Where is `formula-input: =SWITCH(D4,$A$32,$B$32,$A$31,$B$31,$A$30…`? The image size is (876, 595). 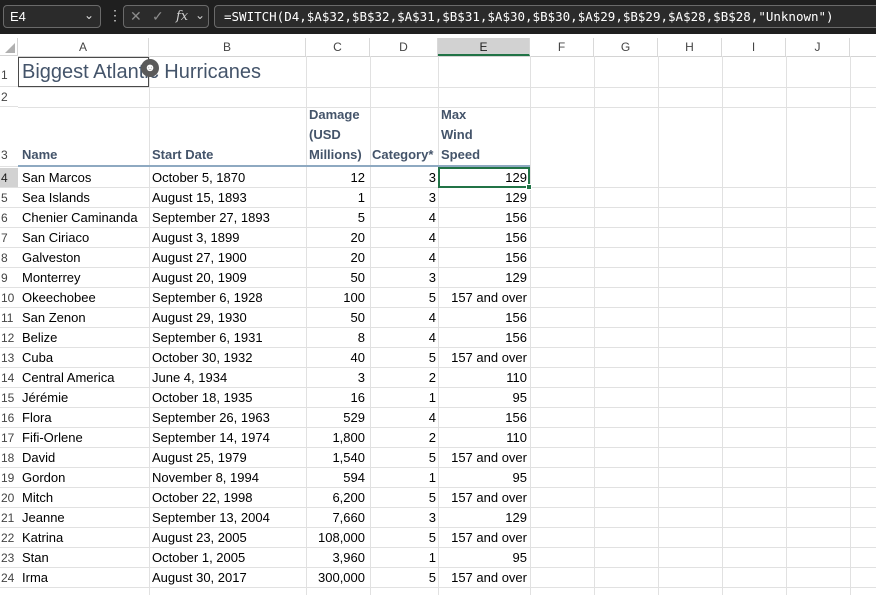
formula-input: =SWITCH(D4,$A$32,$B$32,$A$31,$B$31,$A$30… is located at coordinates (545, 16).